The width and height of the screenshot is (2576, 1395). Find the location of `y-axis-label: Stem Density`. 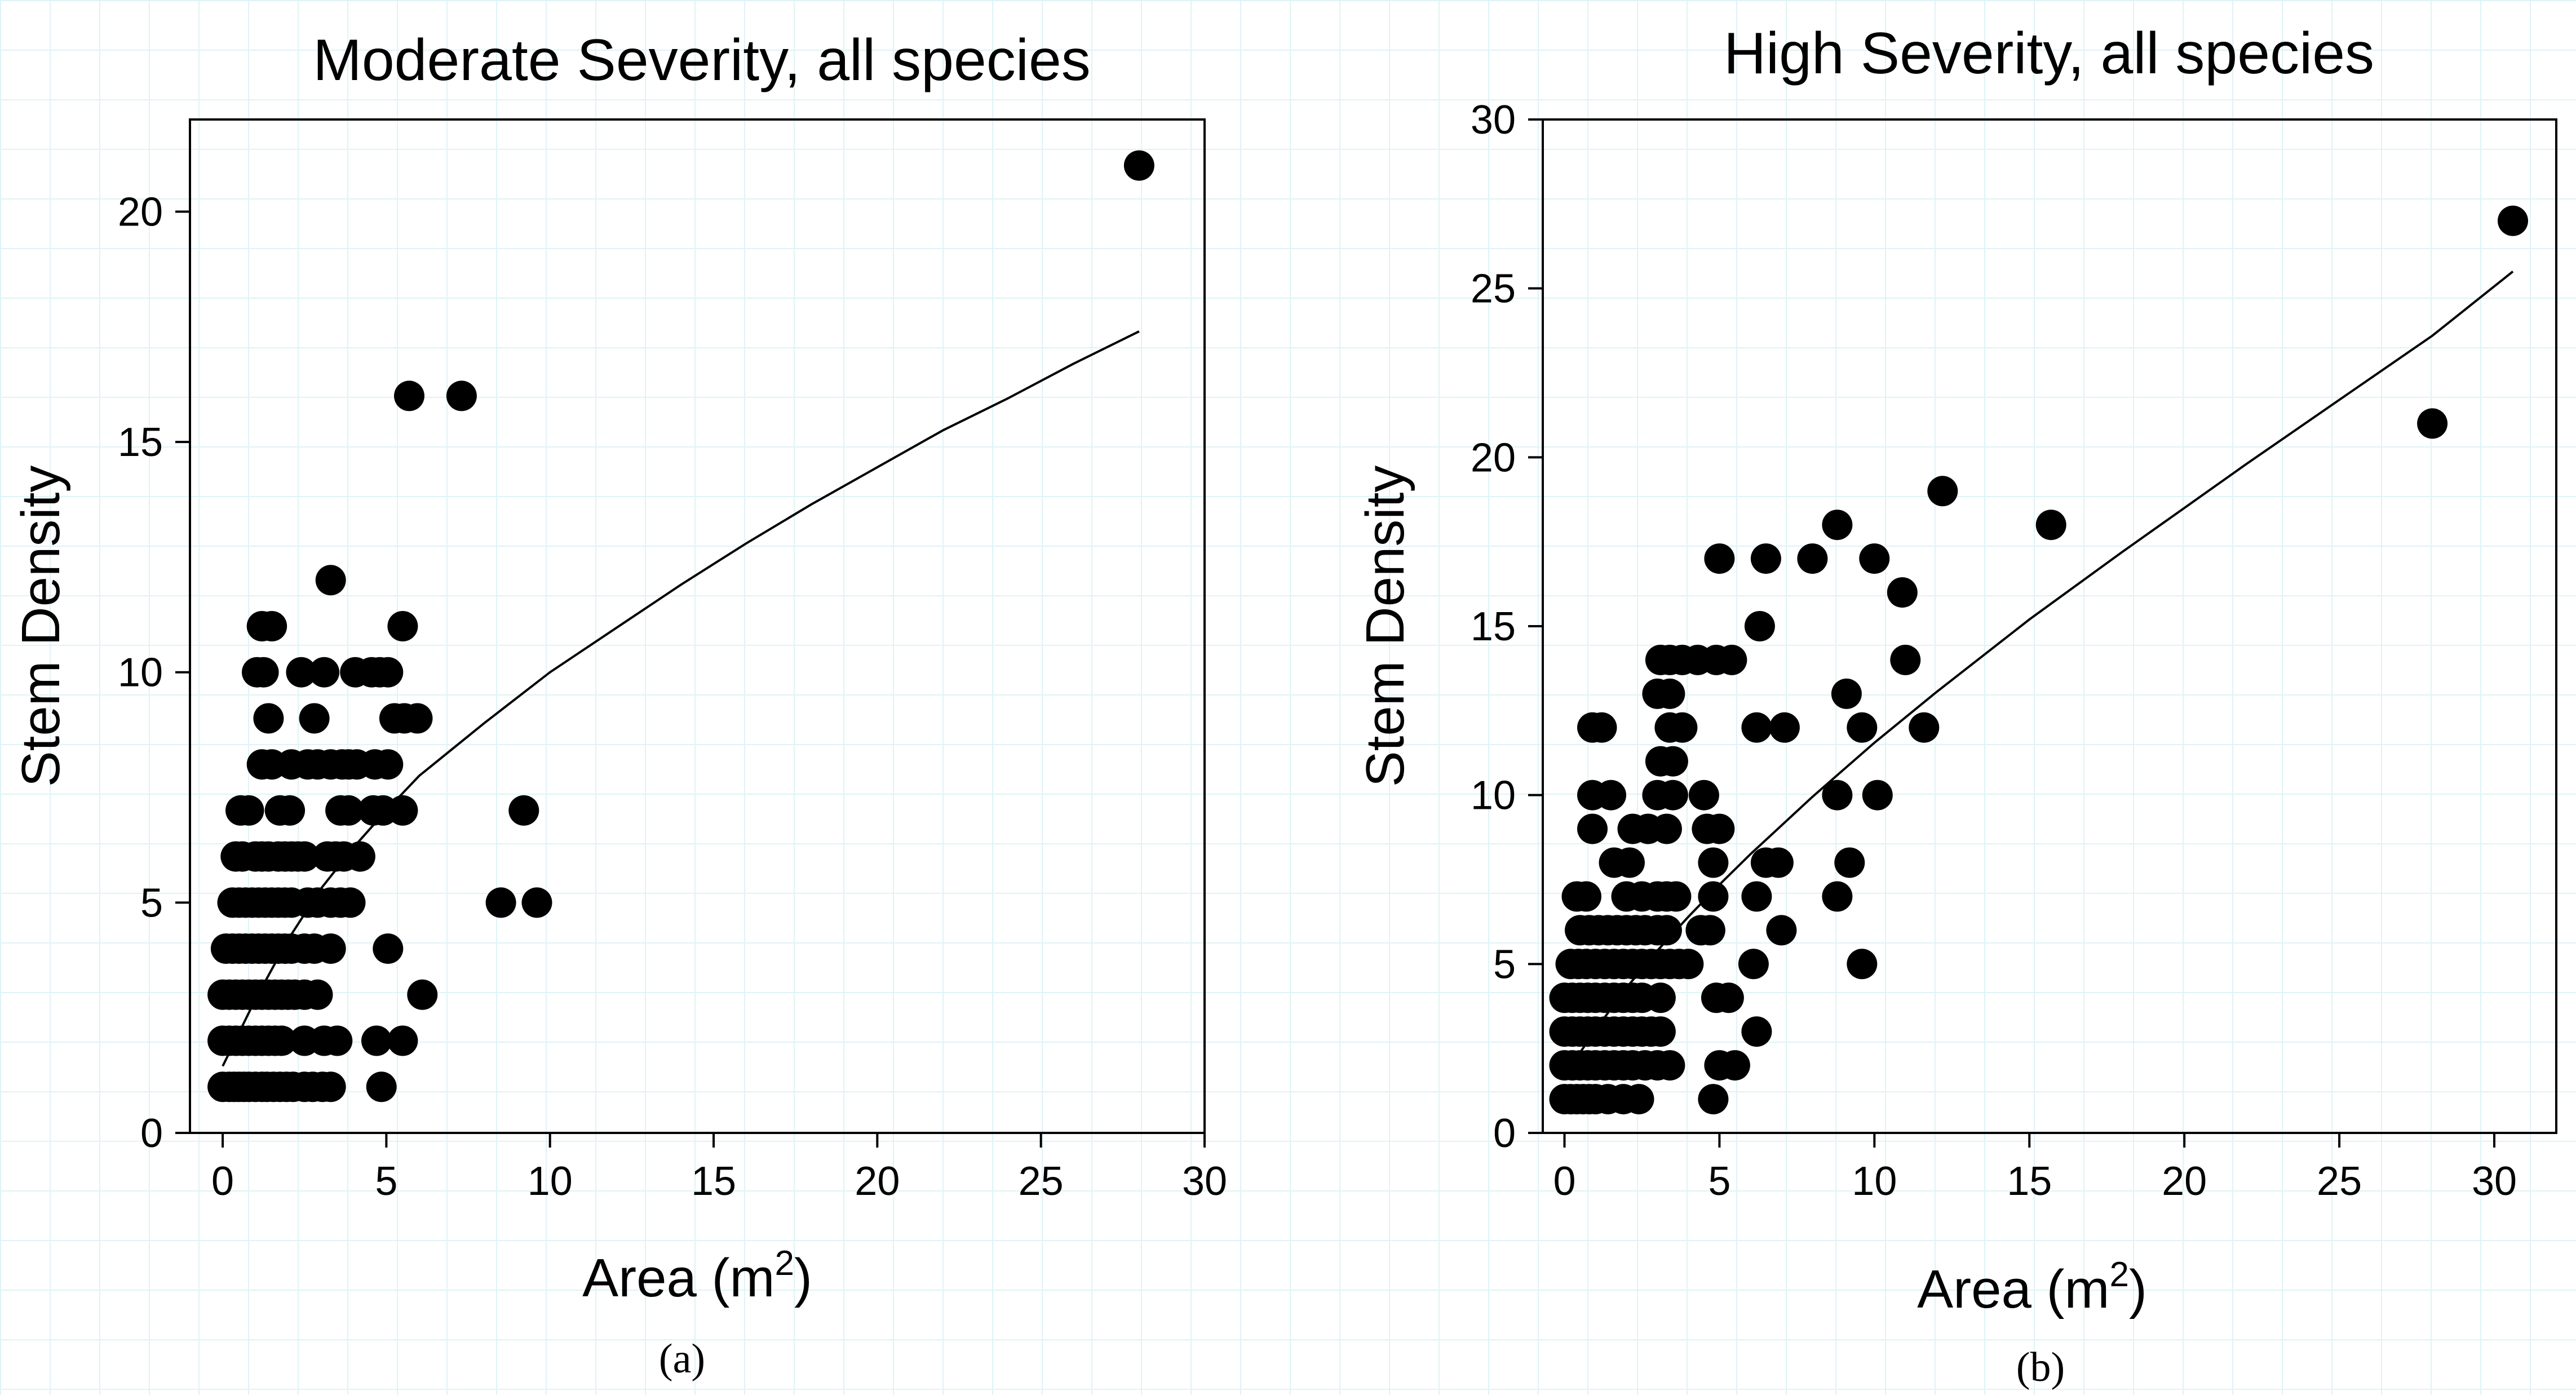

y-axis-label: Stem Density is located at coordinates (1385, 626).